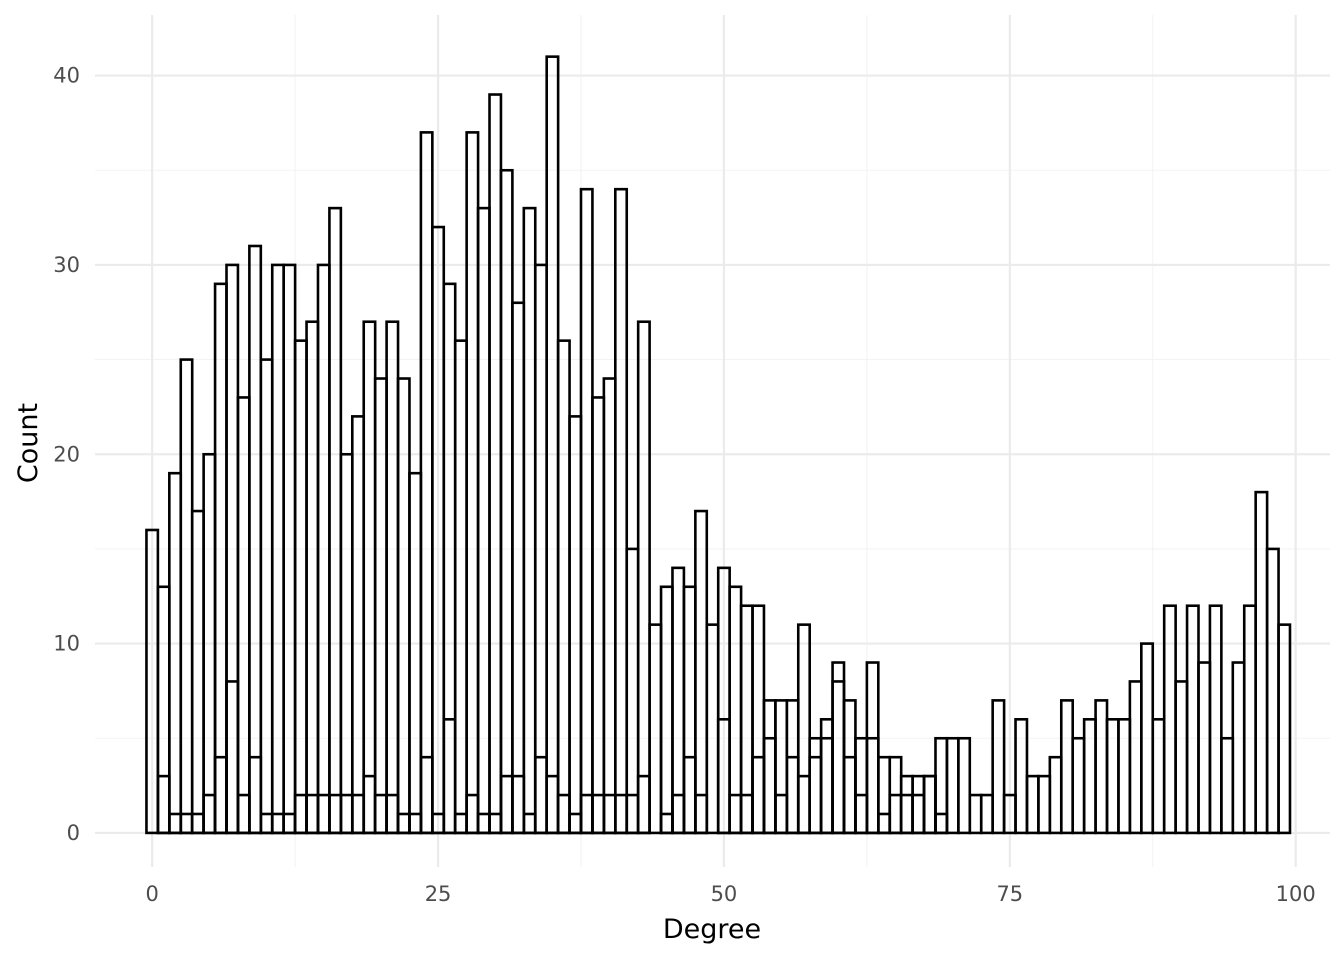  What do you see at coordinates (66, 265) in the screenshot?
I see `y-tick-label: 30` at bounding box center [66, 265].